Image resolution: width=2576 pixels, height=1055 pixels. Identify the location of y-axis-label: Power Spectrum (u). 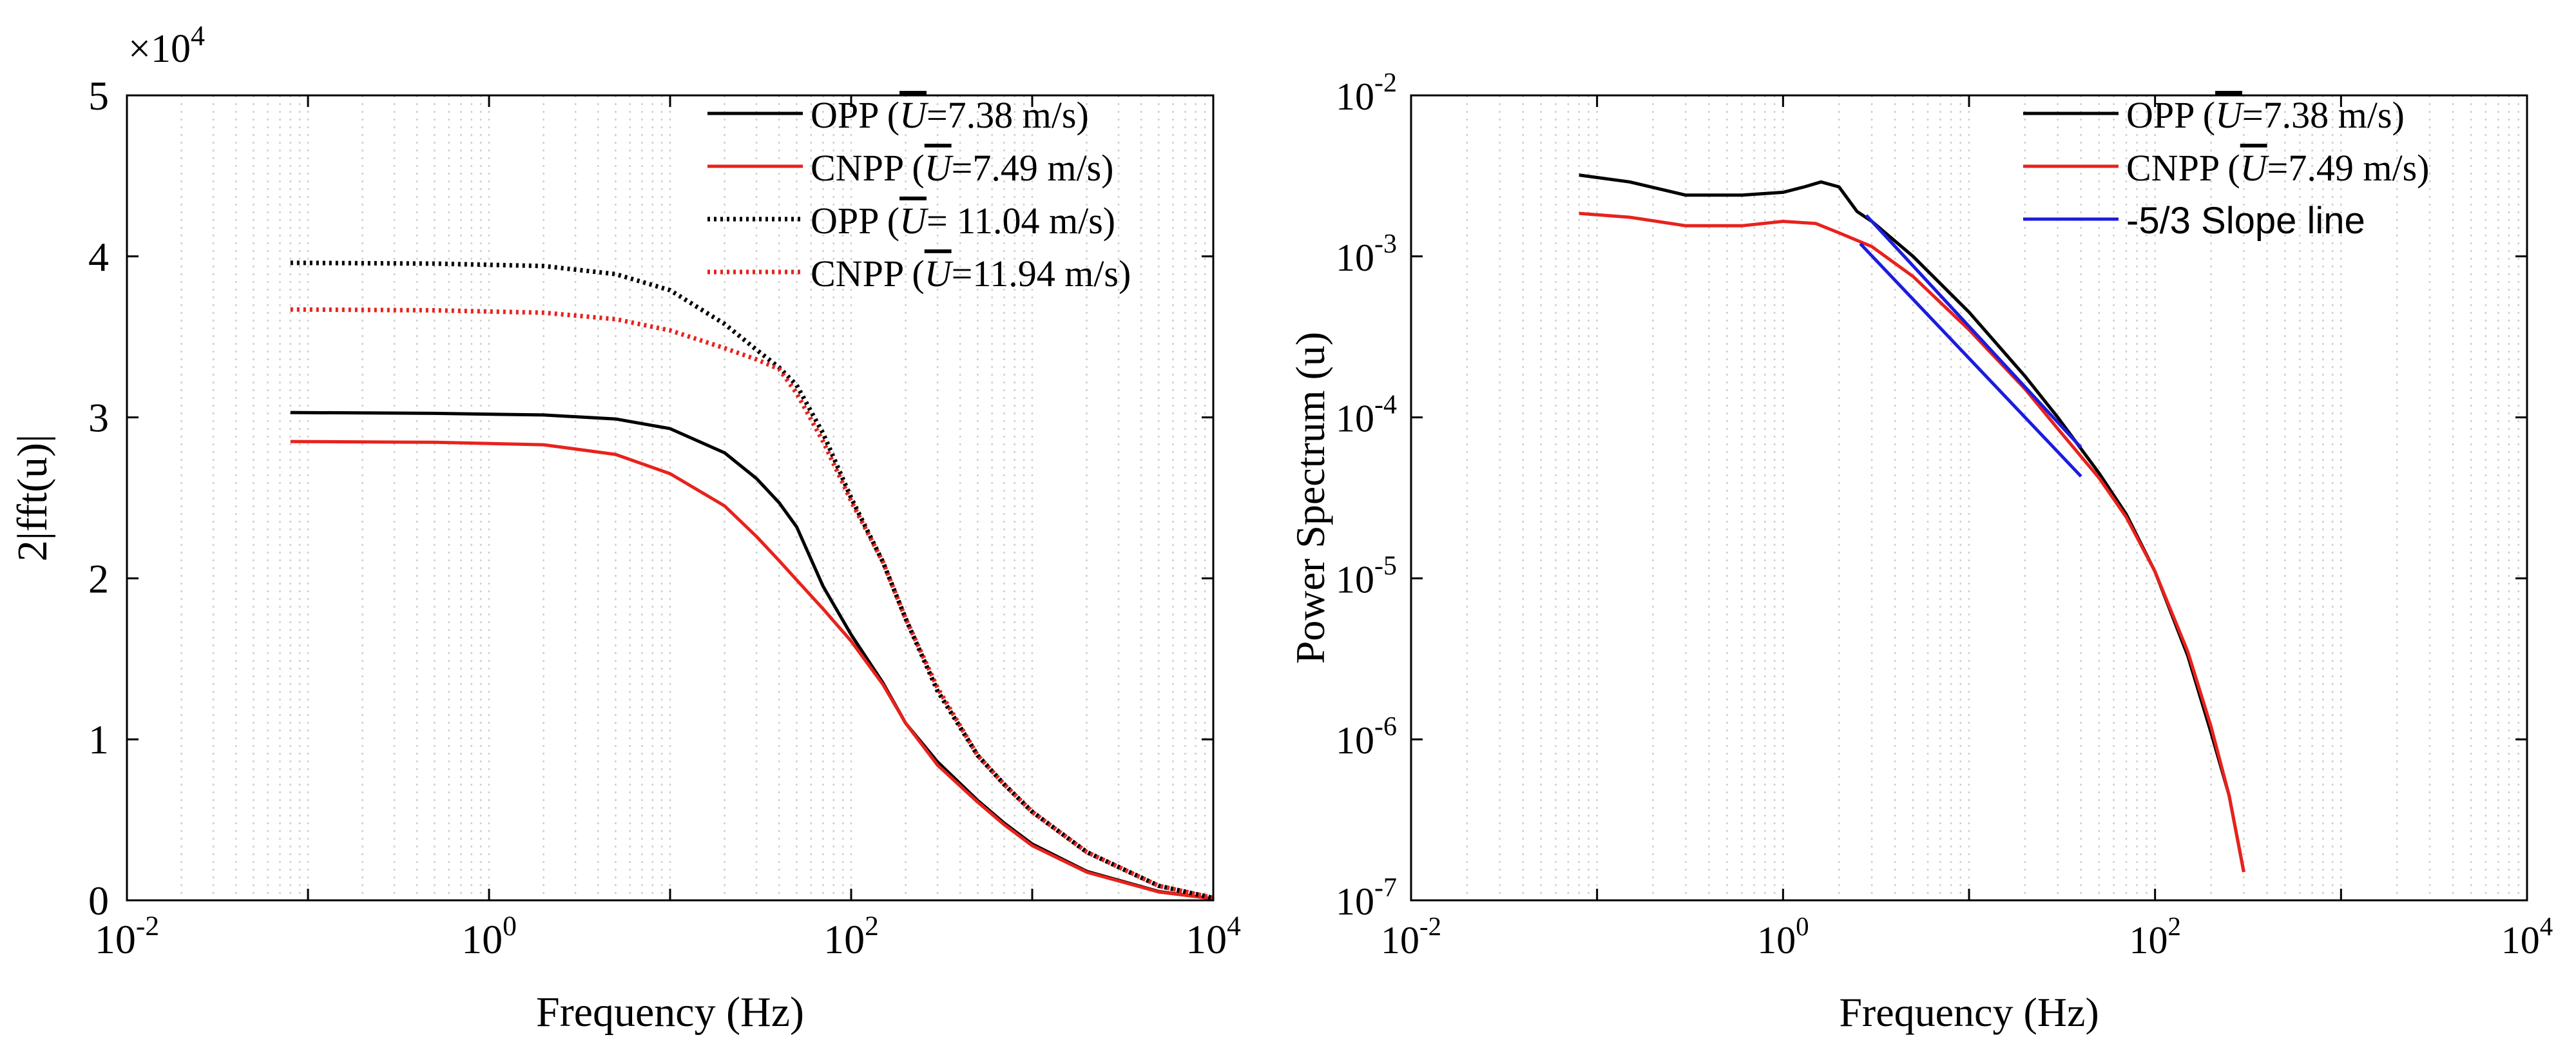
(1310, 498).